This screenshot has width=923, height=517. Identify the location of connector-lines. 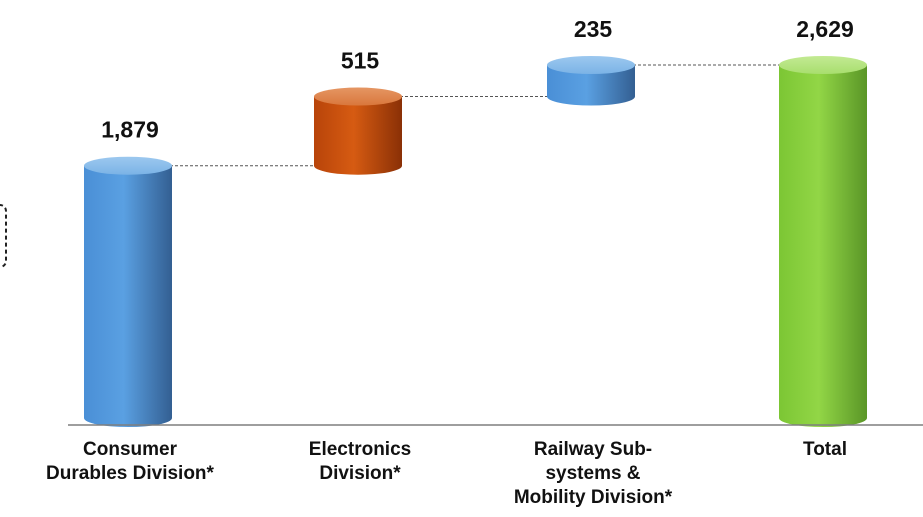
(475, 115).